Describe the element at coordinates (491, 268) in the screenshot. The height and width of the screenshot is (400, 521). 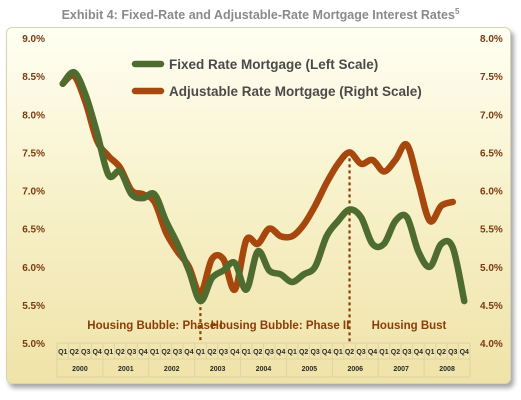
I see `right-tick-label: 5.0%` at that location.